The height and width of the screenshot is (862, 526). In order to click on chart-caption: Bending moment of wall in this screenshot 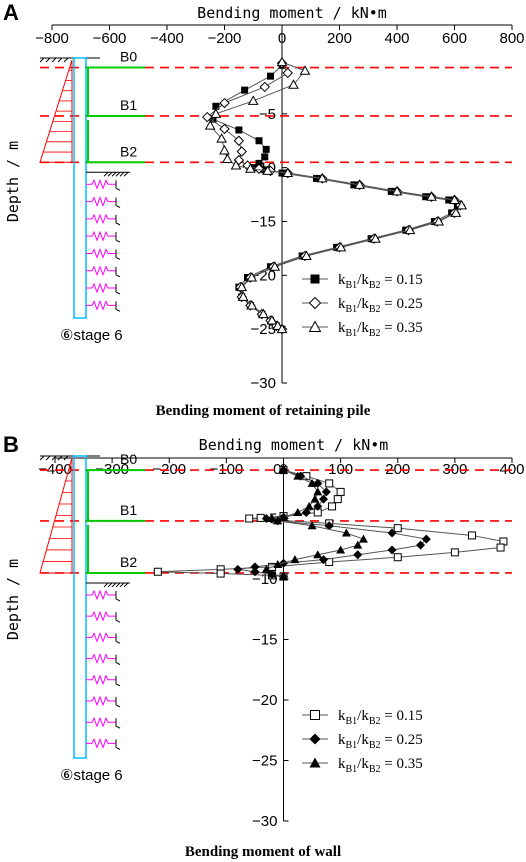, I will do `click(263, 852)`.